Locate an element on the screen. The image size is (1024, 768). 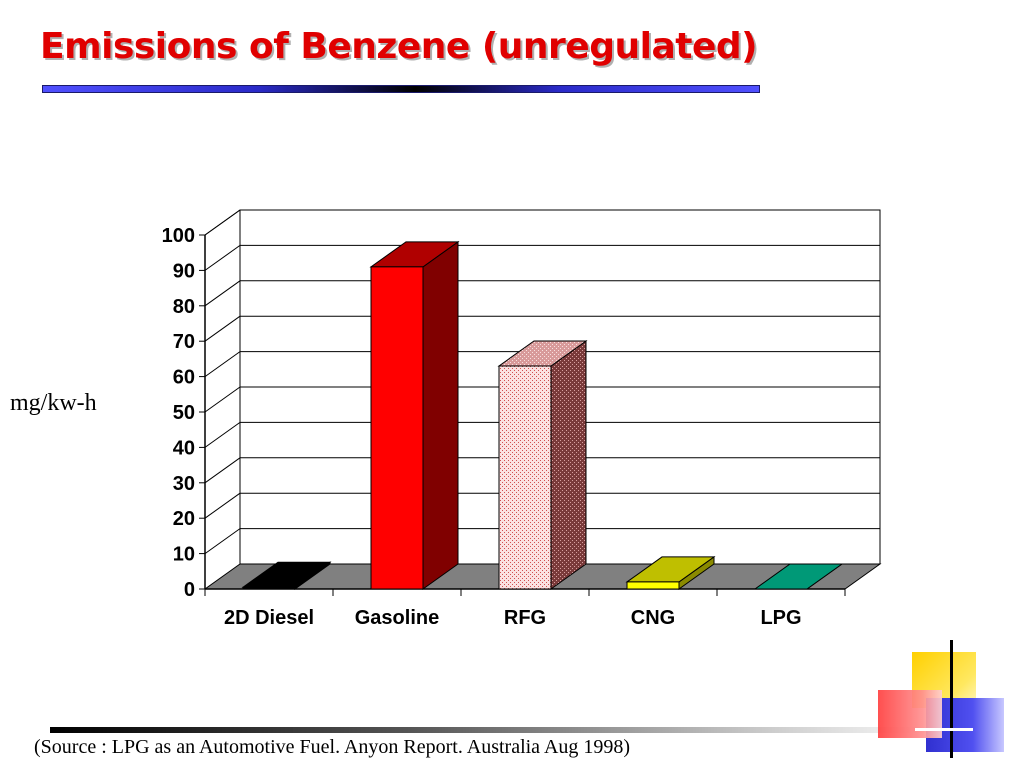
y-tick-label: 50 is located at coordinates (184, 413).